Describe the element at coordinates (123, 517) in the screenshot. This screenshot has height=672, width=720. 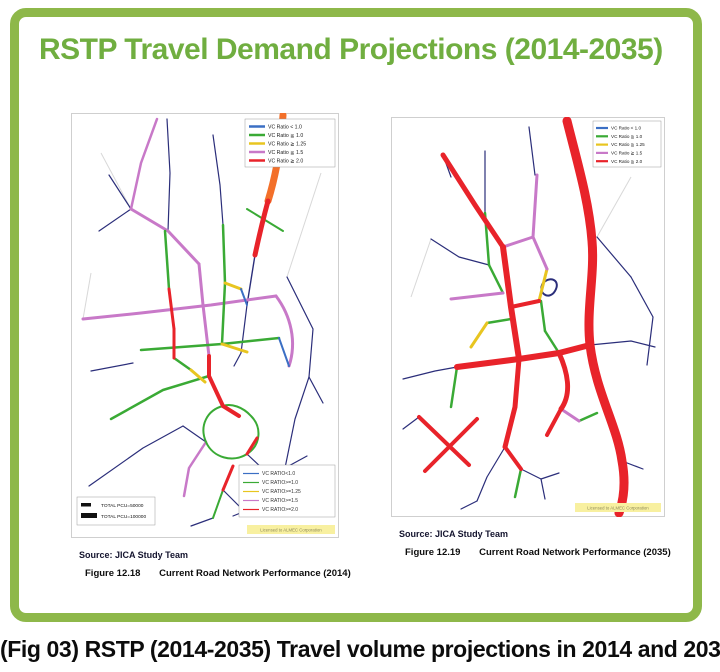
I see `pcu-label: TOTAL PCU=100000` at that location.